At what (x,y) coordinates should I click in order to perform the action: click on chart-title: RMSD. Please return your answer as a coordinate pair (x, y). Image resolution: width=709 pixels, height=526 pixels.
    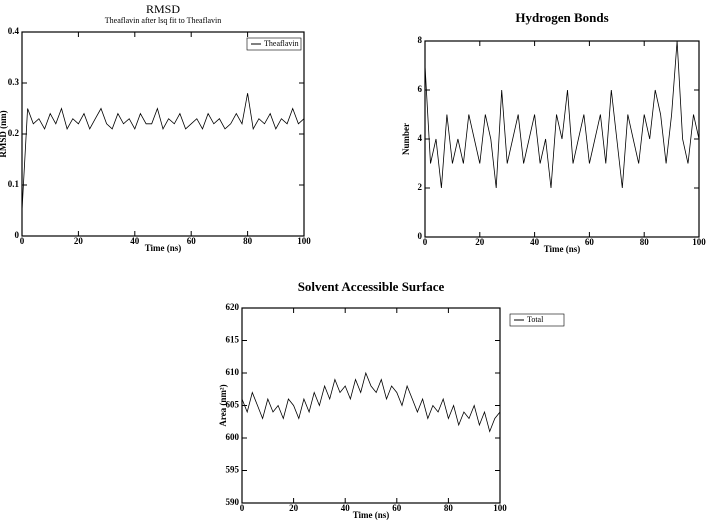
    Looking at the image, I should click on (163, 9).